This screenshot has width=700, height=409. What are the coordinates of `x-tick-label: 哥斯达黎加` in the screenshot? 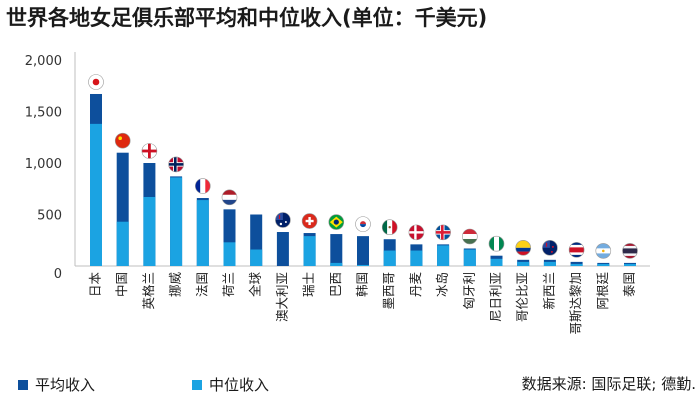 It's located at (575, 303).